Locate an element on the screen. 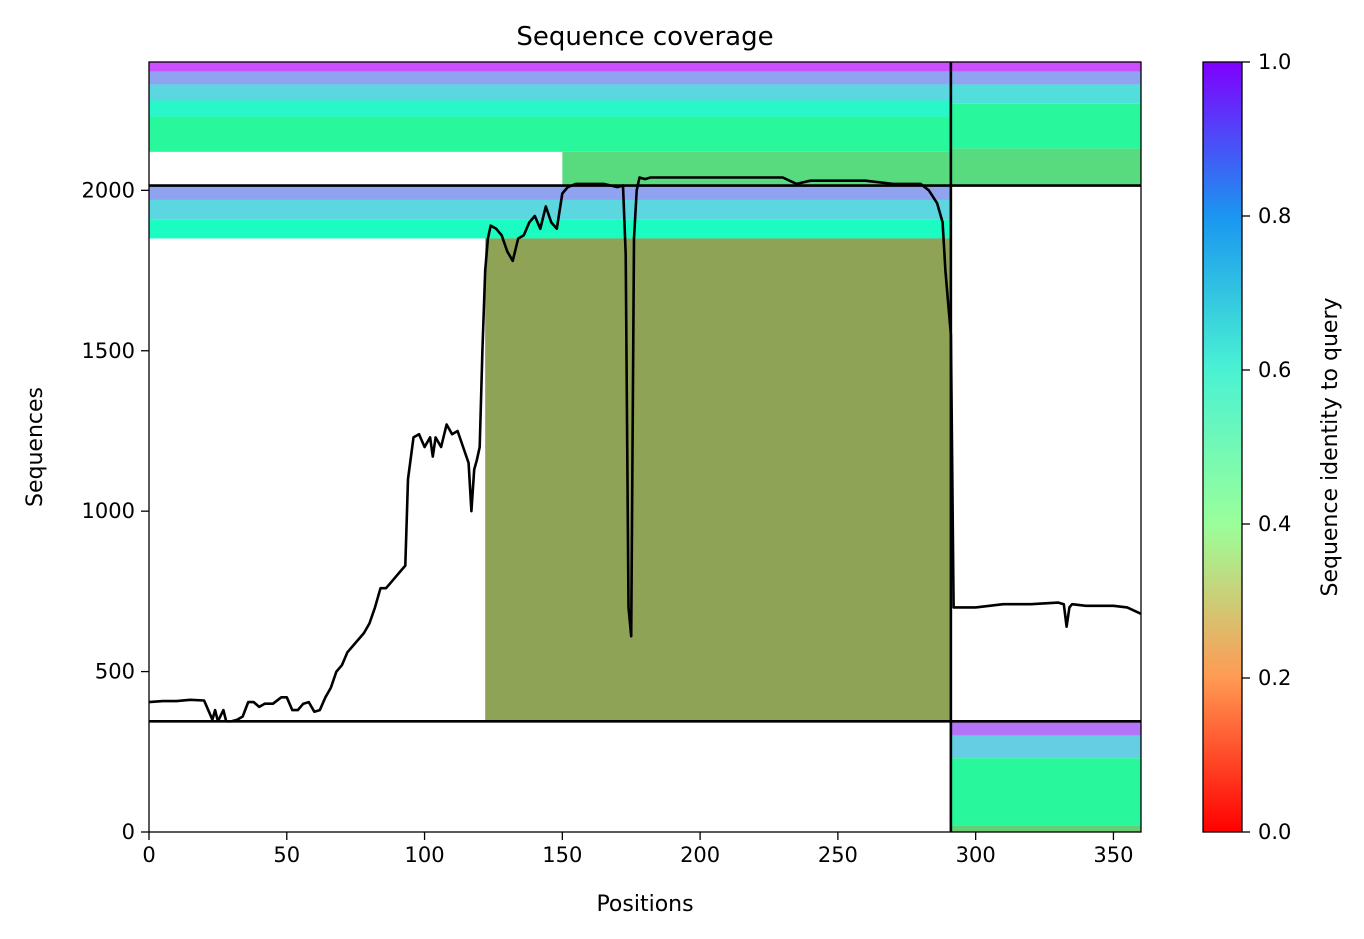  colorbar-label: Sequence identity to query is located at coordinates (1330, 446).